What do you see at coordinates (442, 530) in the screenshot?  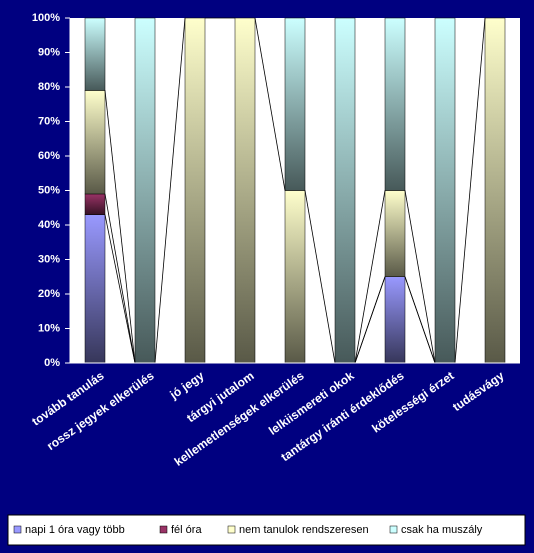 I see `legend-label: csak ha muszály` at bounding box center [442, 530].